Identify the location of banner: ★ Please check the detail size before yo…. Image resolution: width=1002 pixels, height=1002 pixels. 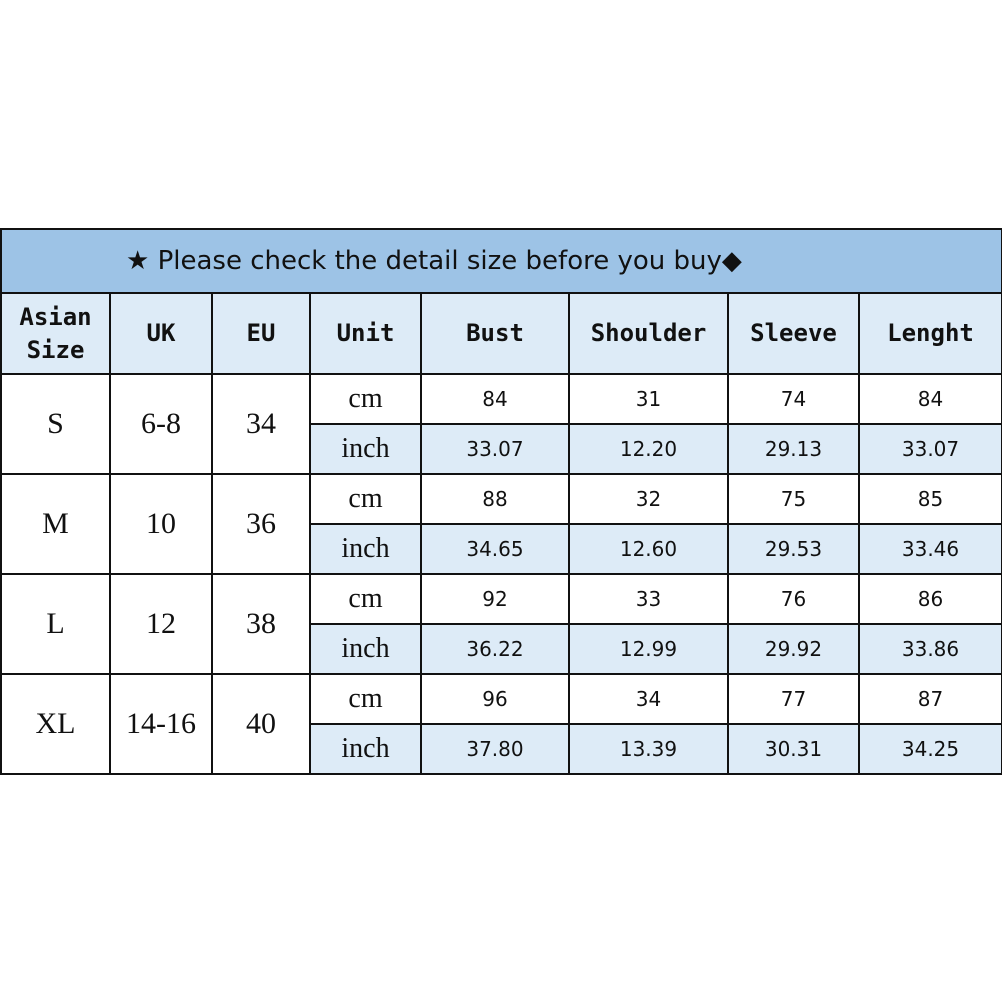
(501, 261).